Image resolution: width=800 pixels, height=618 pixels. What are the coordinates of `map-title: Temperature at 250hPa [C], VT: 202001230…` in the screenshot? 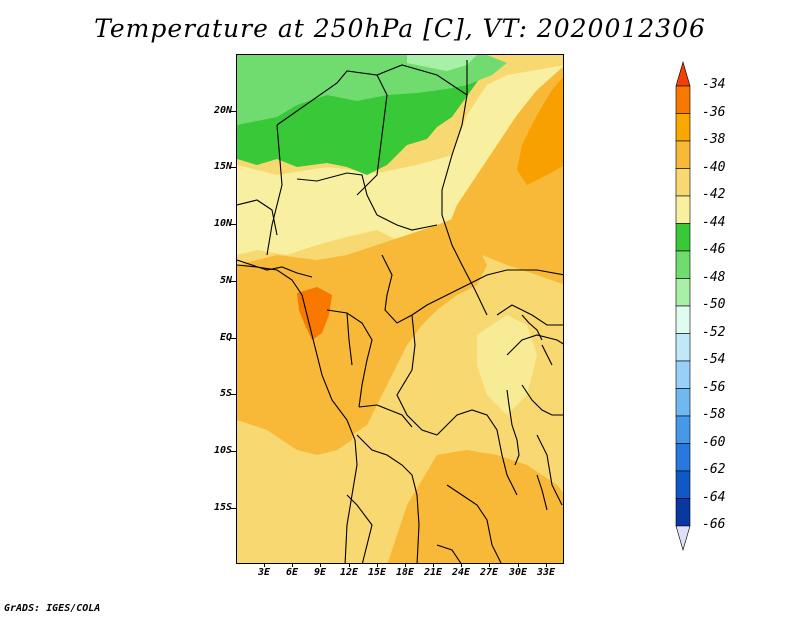 It's located at (400, 28).